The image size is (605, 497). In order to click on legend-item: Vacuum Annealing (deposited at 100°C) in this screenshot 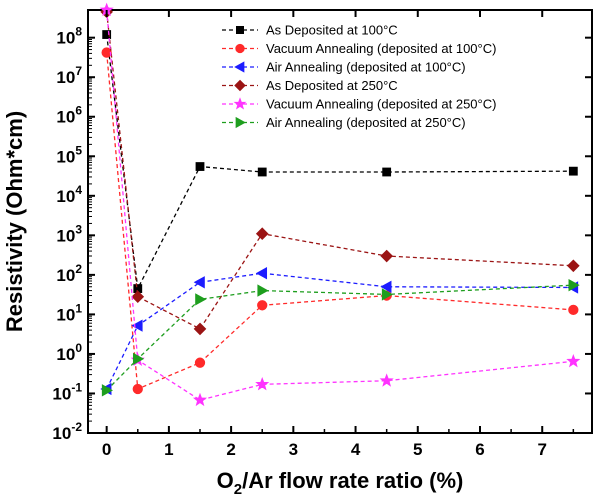, I will do `click(359, 48)`.